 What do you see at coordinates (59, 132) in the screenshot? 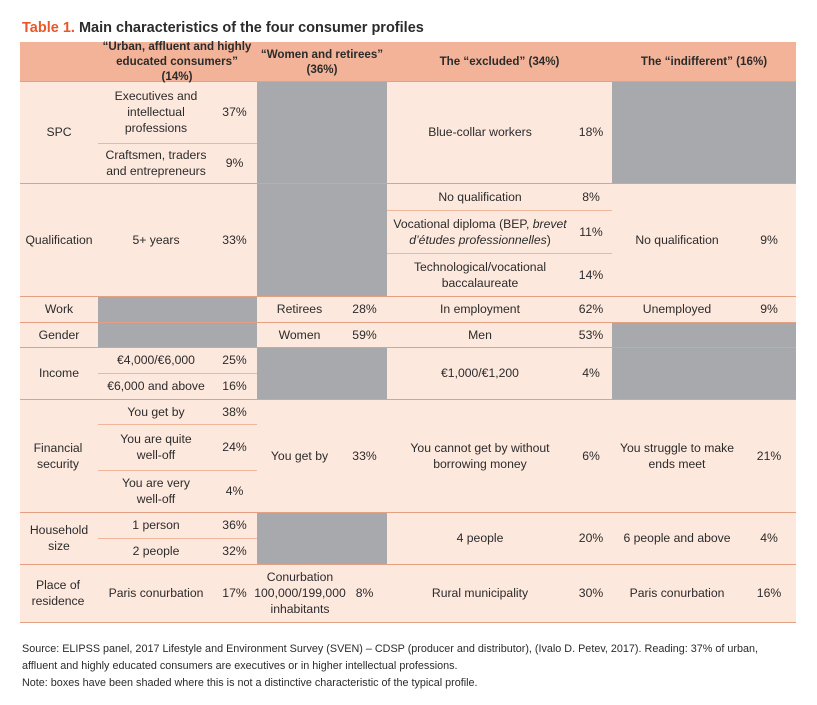
I see `row-label-spc: SPC` at bounding box center [59, 132].